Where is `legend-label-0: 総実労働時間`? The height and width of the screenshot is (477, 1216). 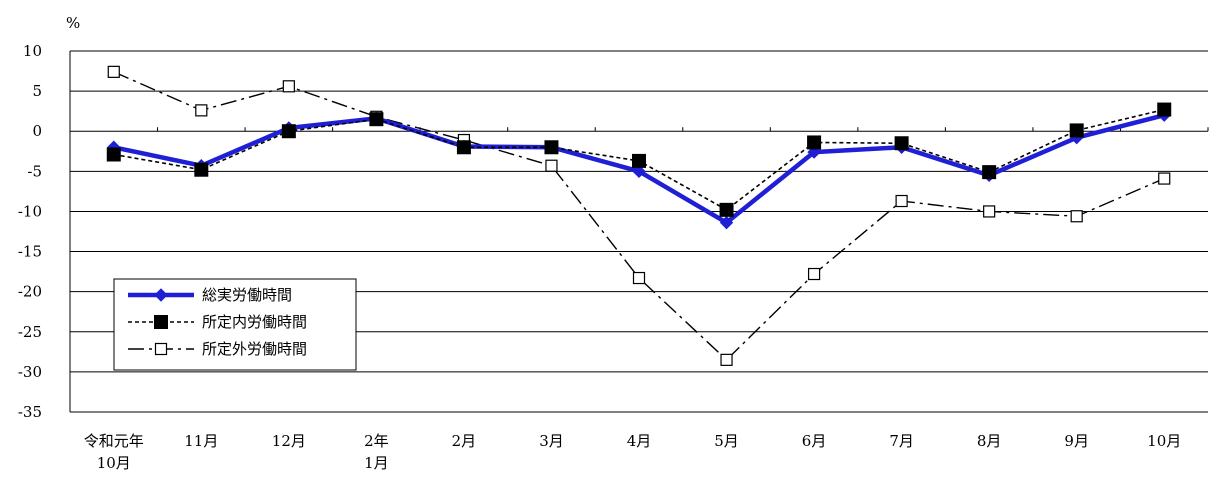 legend-label-0: 総実労働時間 is located at coordinates (247, 295).